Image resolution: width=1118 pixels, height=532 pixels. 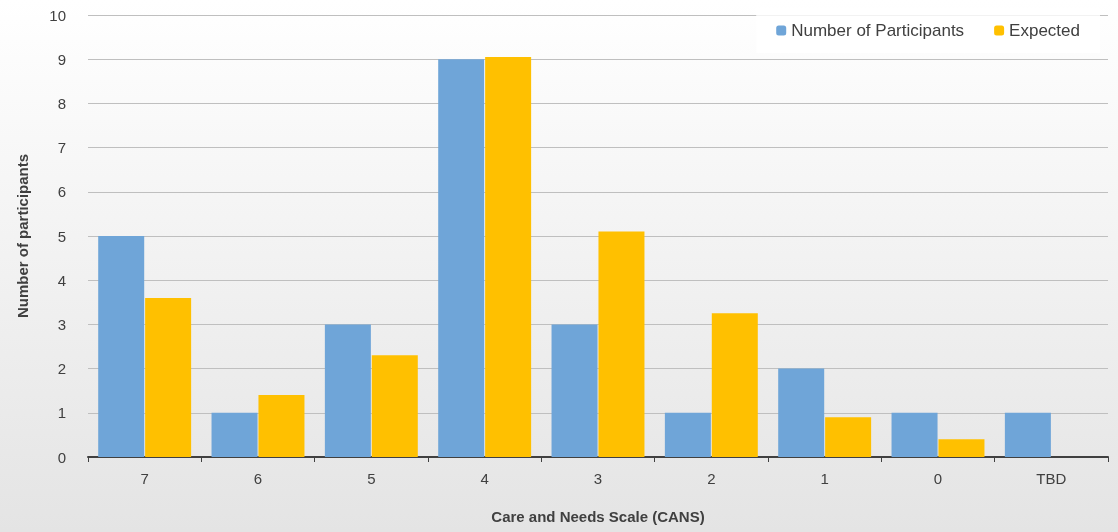 I want to click on x-tick-label: TBD, so click(x=1051, y=478).